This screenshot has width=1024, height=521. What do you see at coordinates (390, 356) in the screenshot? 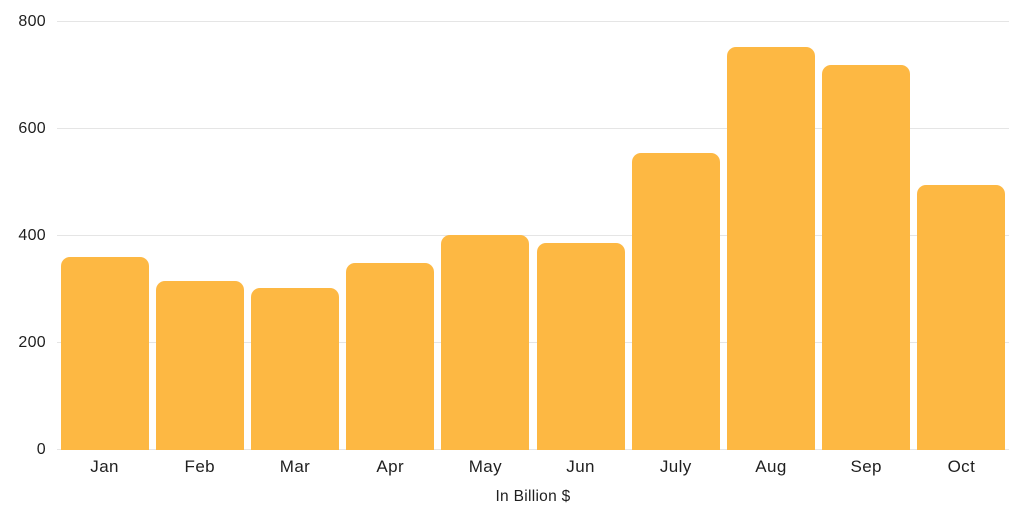
I see `bar-apr` at bounding box center [390, 356].